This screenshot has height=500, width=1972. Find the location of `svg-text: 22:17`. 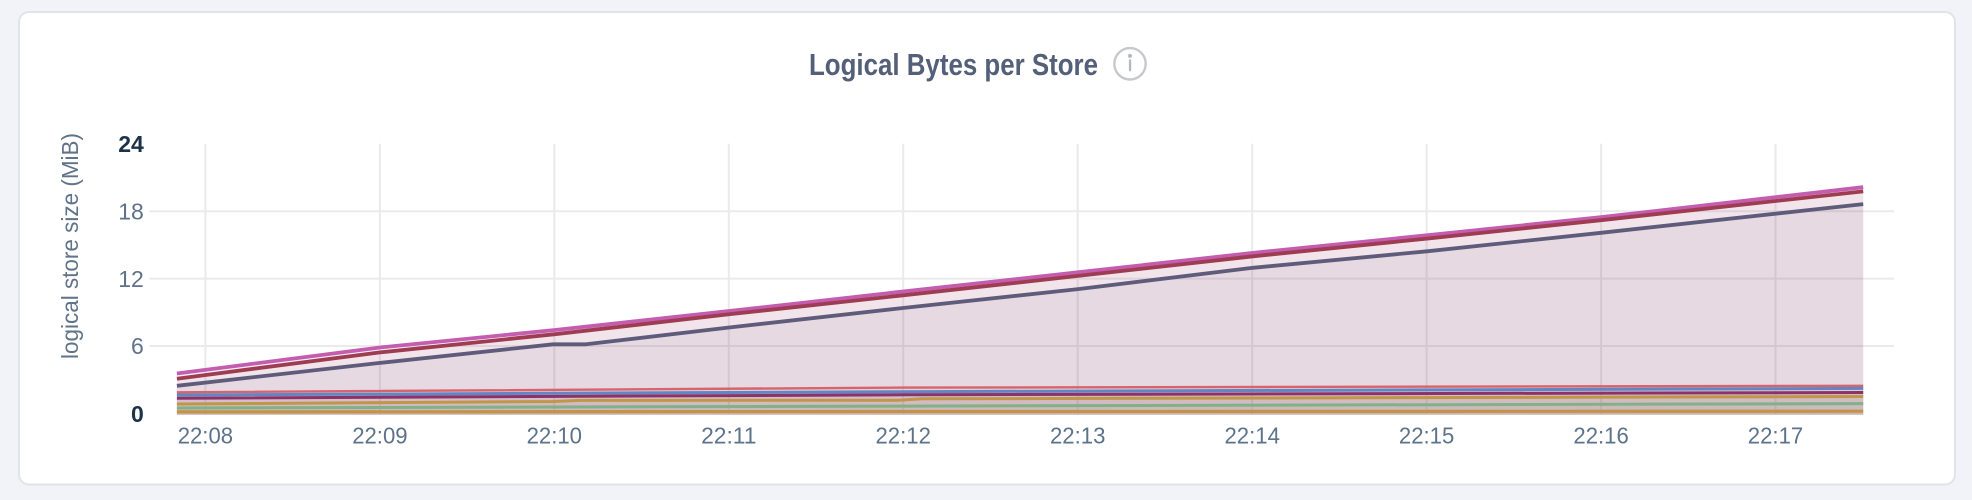

svg-text: 22:17 is located at coordinates (1775, 436).